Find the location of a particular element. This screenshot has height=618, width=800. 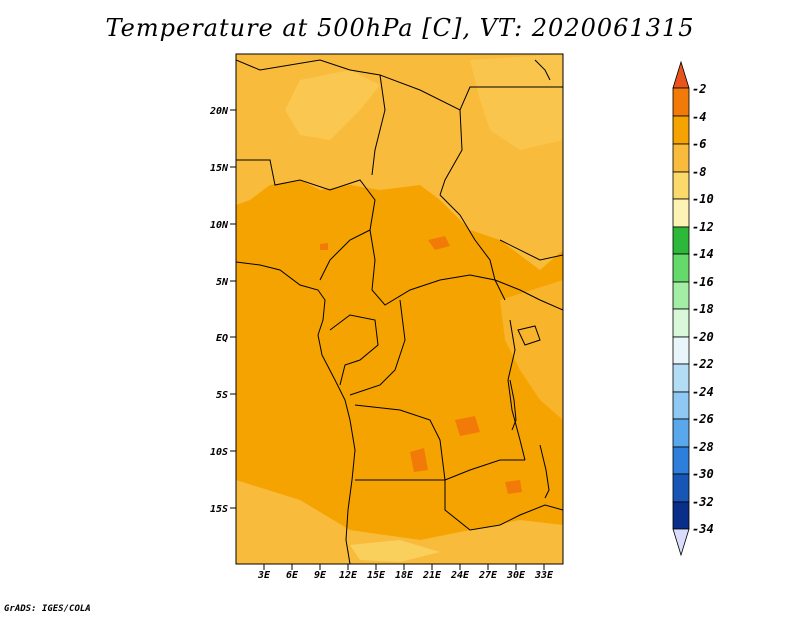

lon-tick-9E: 9E is located at coordinates (320, 572).